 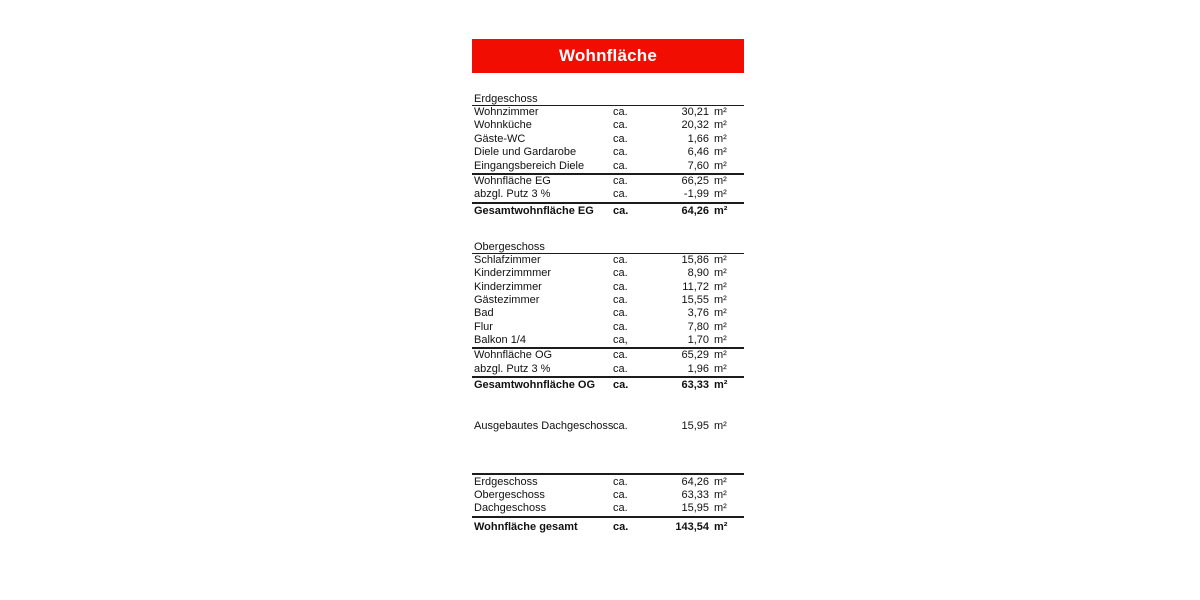 I want to click on room-label: Wohnküche, so click(x=503, y=125).